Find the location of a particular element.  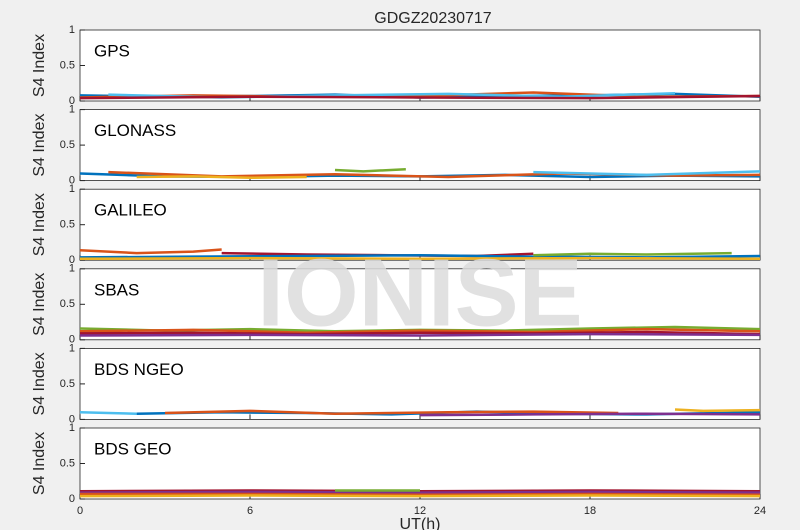

panel-label: GLONASS is located at coordinates (135, 130).